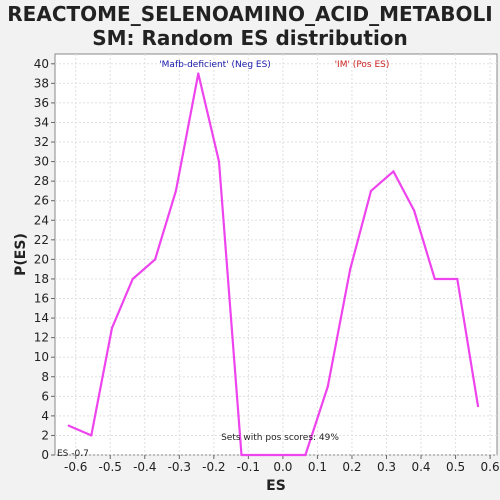  What do you see at coordinates (490, 467) in the screenshot?
I see `x-tick-label: 0.6` at bounding box center [490, 467].